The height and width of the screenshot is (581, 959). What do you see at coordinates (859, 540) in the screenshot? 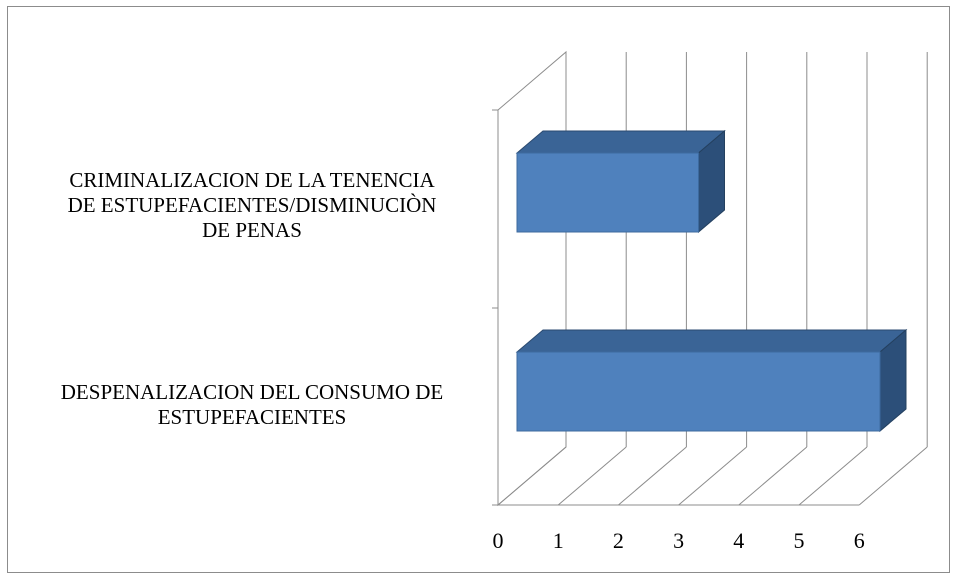
I see `x-tick-label-6: 6` at bounding box center [859, 540].